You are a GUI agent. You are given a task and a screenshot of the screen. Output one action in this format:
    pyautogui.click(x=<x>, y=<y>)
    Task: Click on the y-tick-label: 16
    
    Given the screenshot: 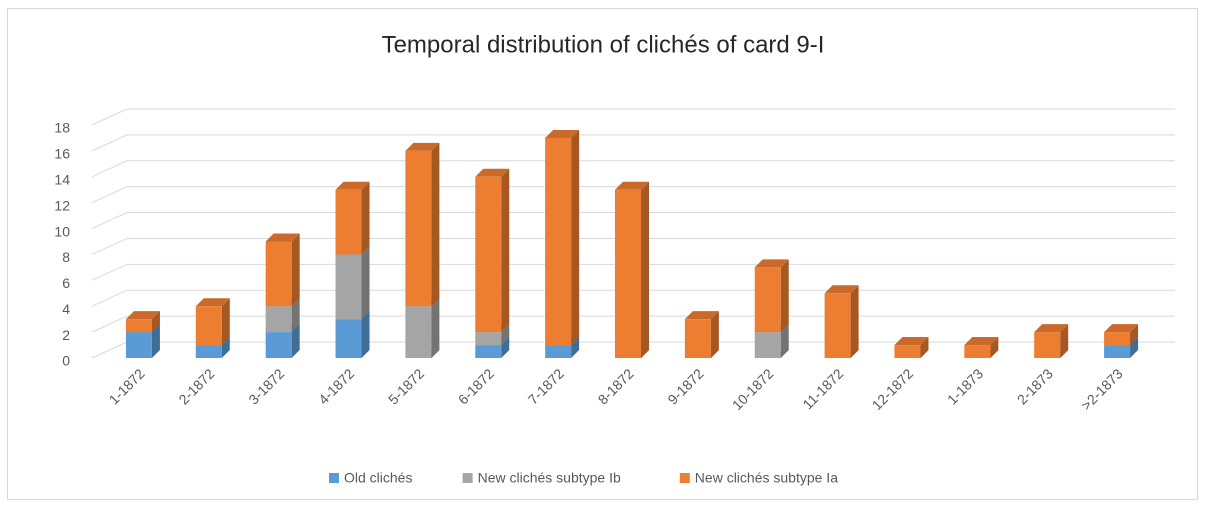 What is the action you would take?
    pyautogui.click(x=62, y=154)
    